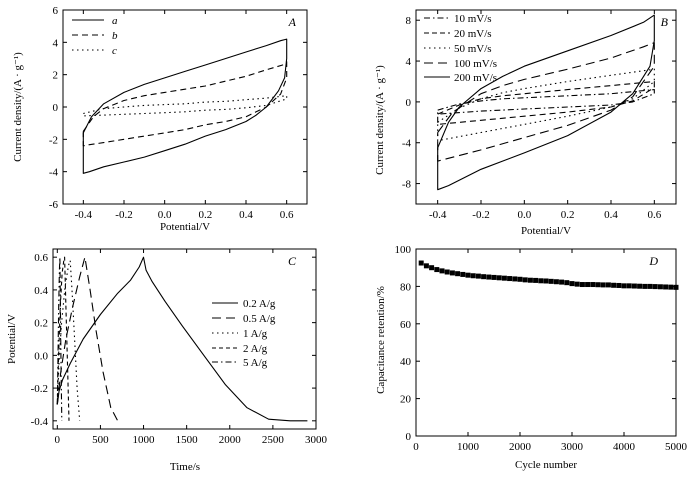  I want to click on panel-a-frame, so click(185, 107).